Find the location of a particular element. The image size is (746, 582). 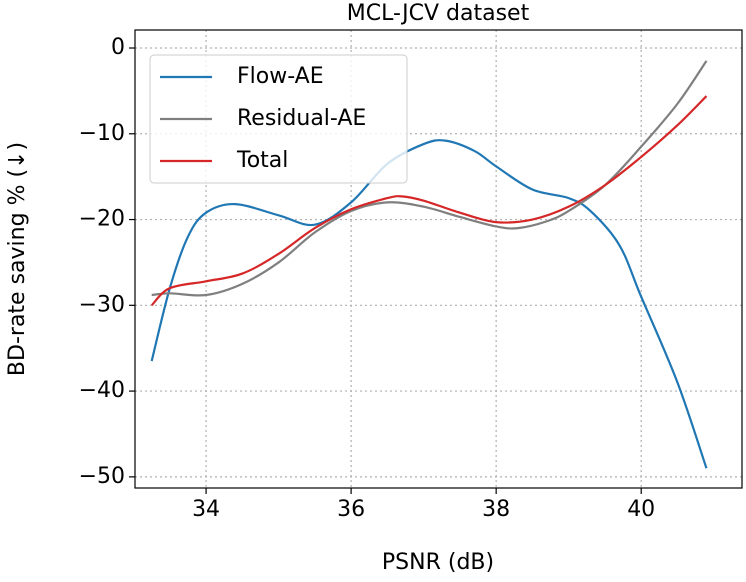

y-axis-label: BD-rate saving % (↓) is located at coordinates (17, 259).